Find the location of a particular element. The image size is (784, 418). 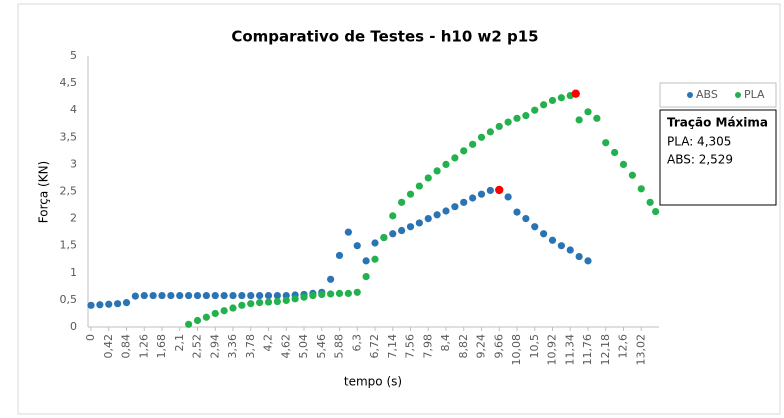

x-tick-label: 4,62 is located at coordinates (285, 346).